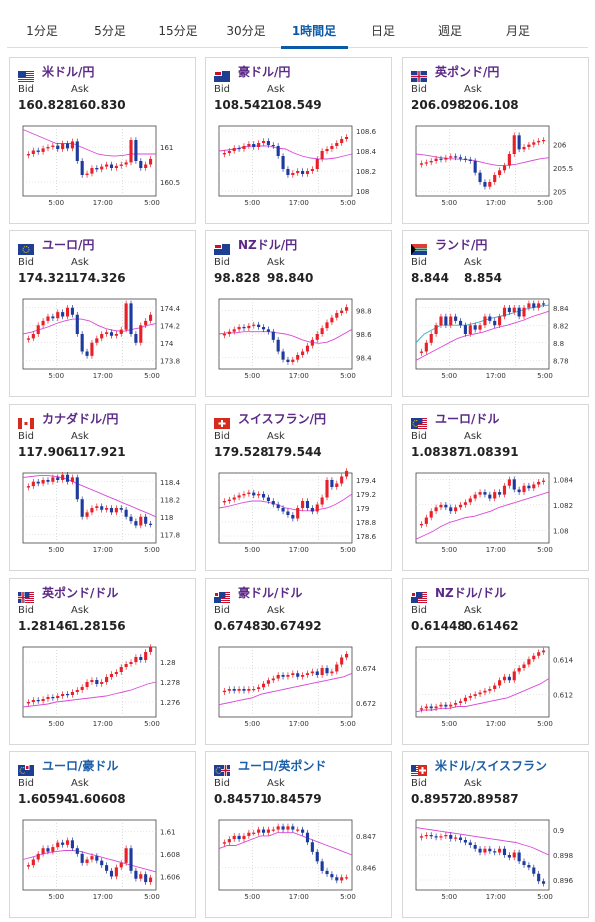 The image size is (595, 922). Describe the element at coordinates (299, 860) in the screenshot. I see `price-chart: 0.847 0.846 5:00 17:00 5:00` at that location.